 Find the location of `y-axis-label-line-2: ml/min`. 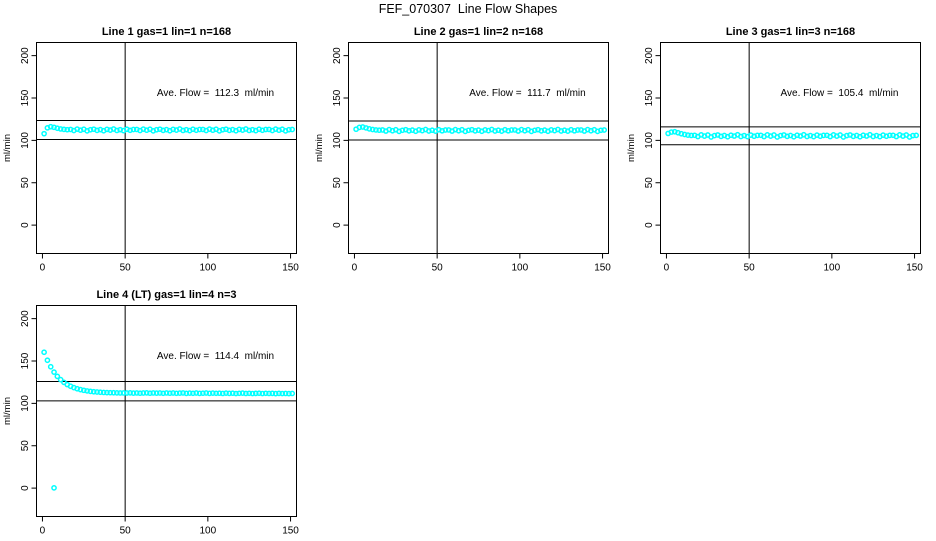

y-axis-label-line-2: ml/min is located at coordinates (319, 148).